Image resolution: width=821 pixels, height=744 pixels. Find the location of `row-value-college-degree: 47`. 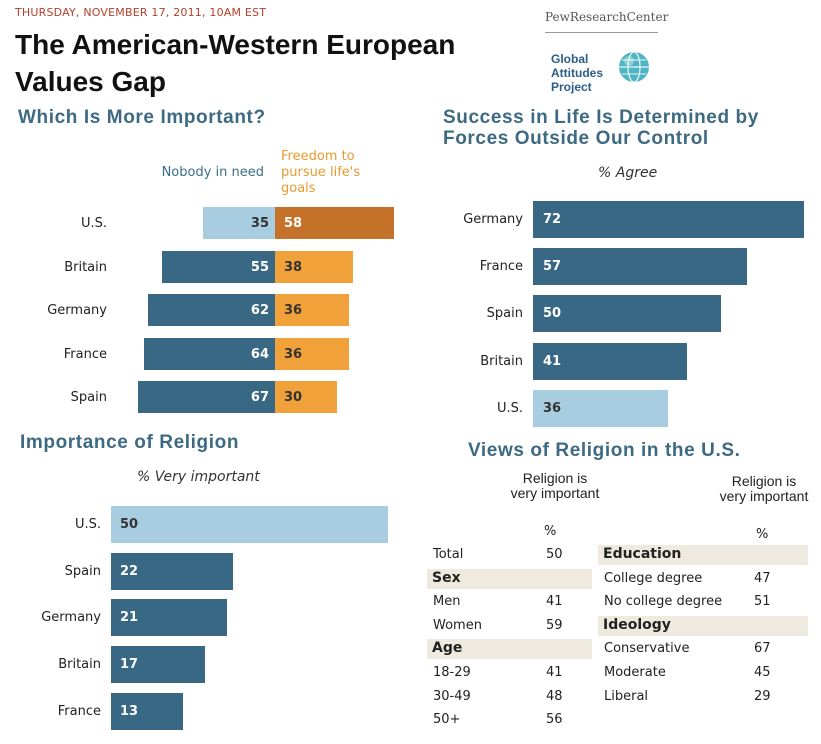

row-value-college-degree: 47 is located at coordinates (762, 578).